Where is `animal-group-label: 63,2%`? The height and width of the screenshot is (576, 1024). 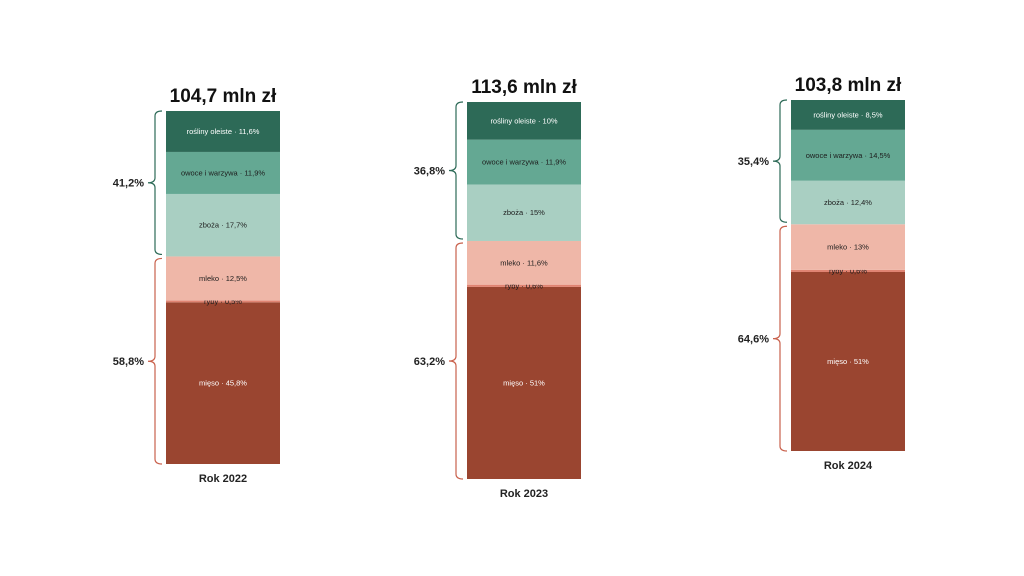 animal-group-label: 63,2% is located at coordinates (429, 362).